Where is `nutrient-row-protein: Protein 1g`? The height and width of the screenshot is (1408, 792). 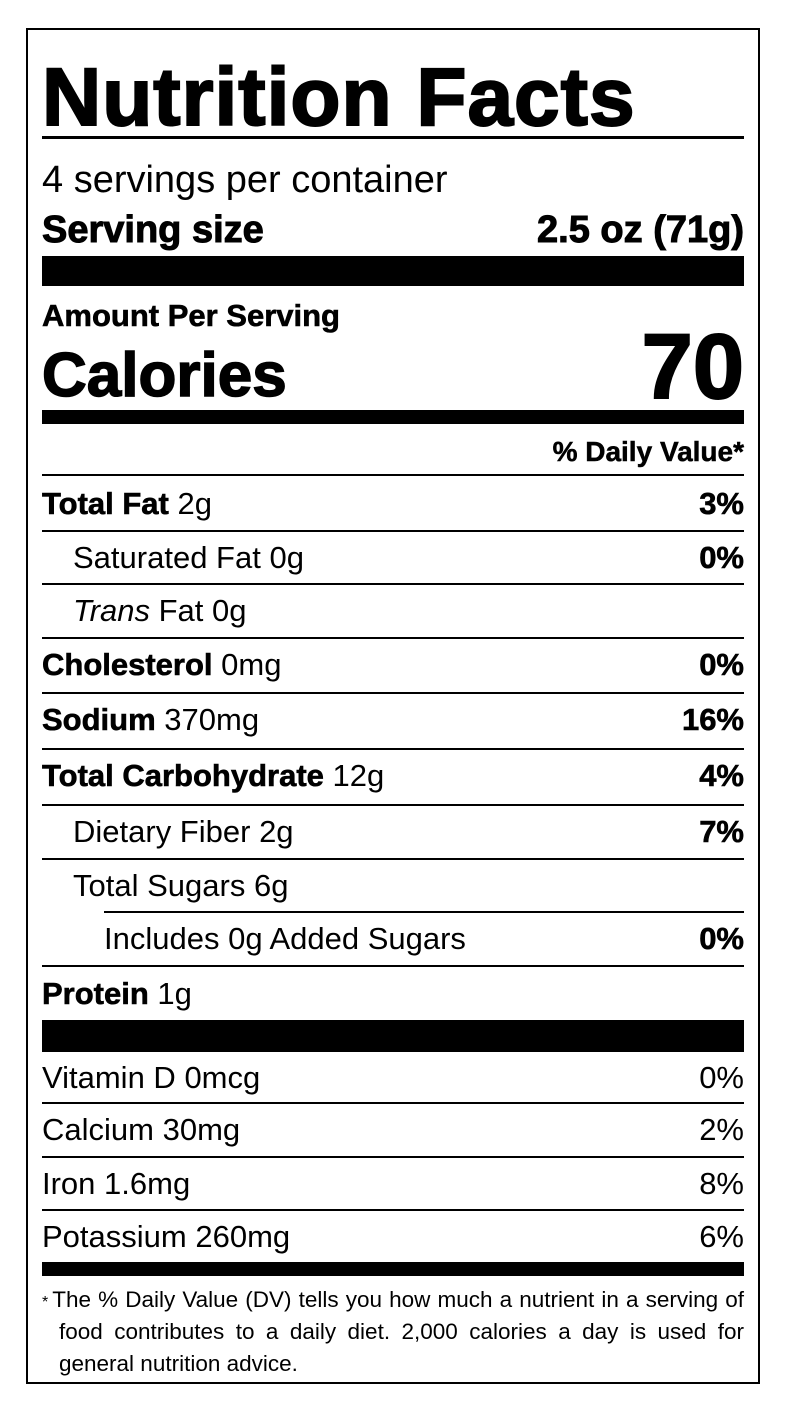 nutrient-row-protein: Protein 1g is located at coordinates (393, 994).